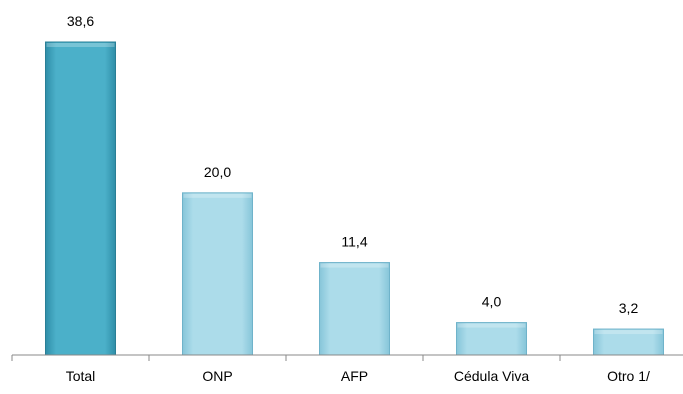  I want to click on category-label-total: Total, so click(81, 376).